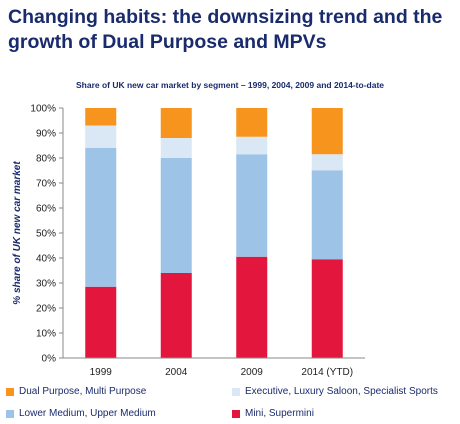 This screenshot has width=460, height=424. What do you see at coordinates (46, 134) in the screenshot?
I see `y-tick-label: 90%` at bounding box center [46, 134].